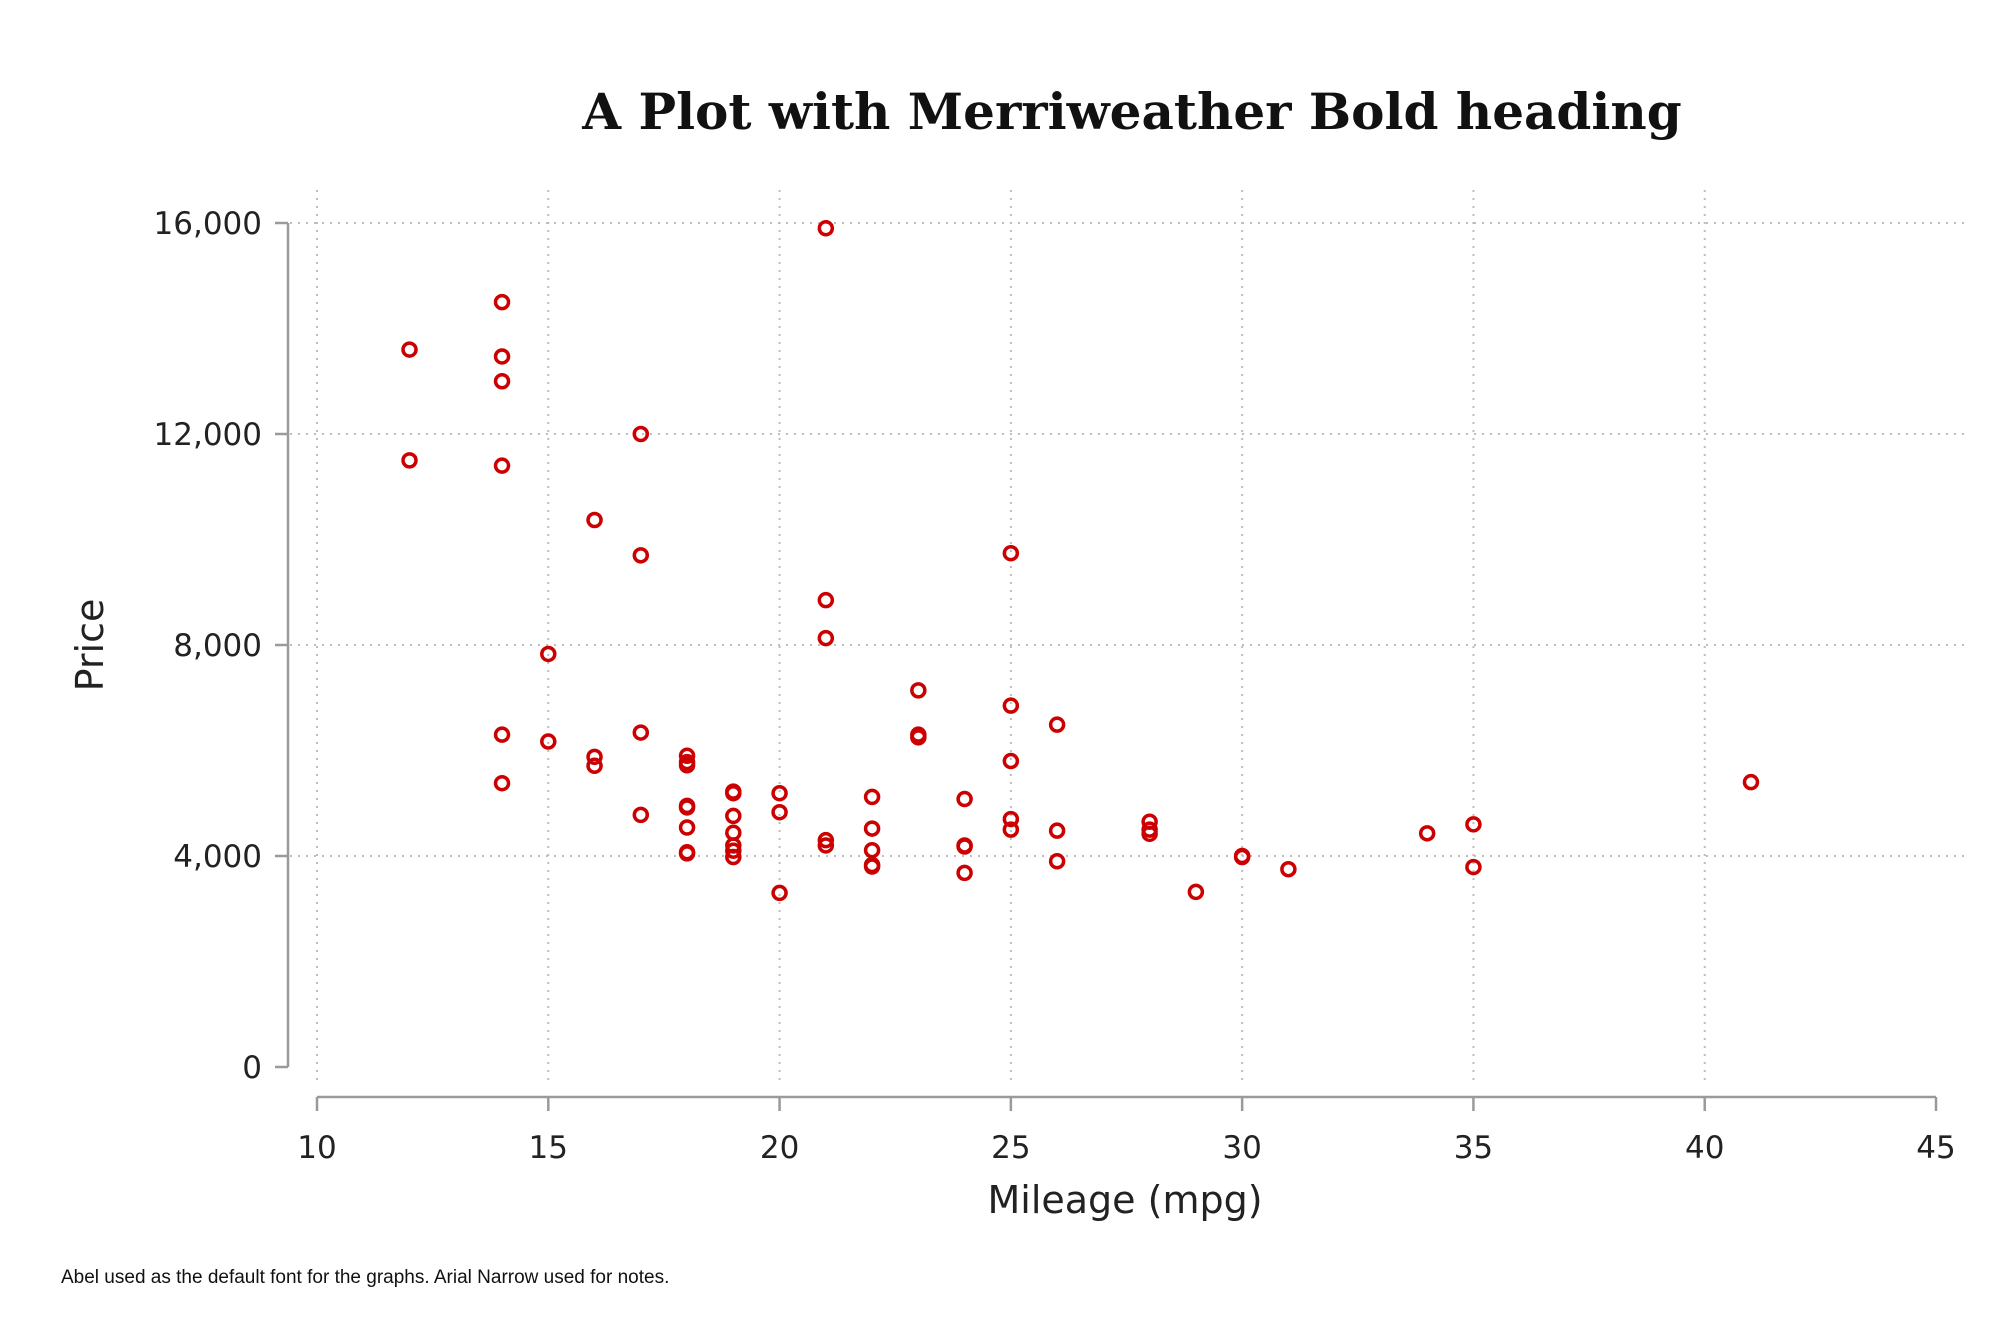  What do you see at coordinates (548, 1148) in the screenshot?
I see `x-tick-label: 15` at bounding box center [548, 1148].